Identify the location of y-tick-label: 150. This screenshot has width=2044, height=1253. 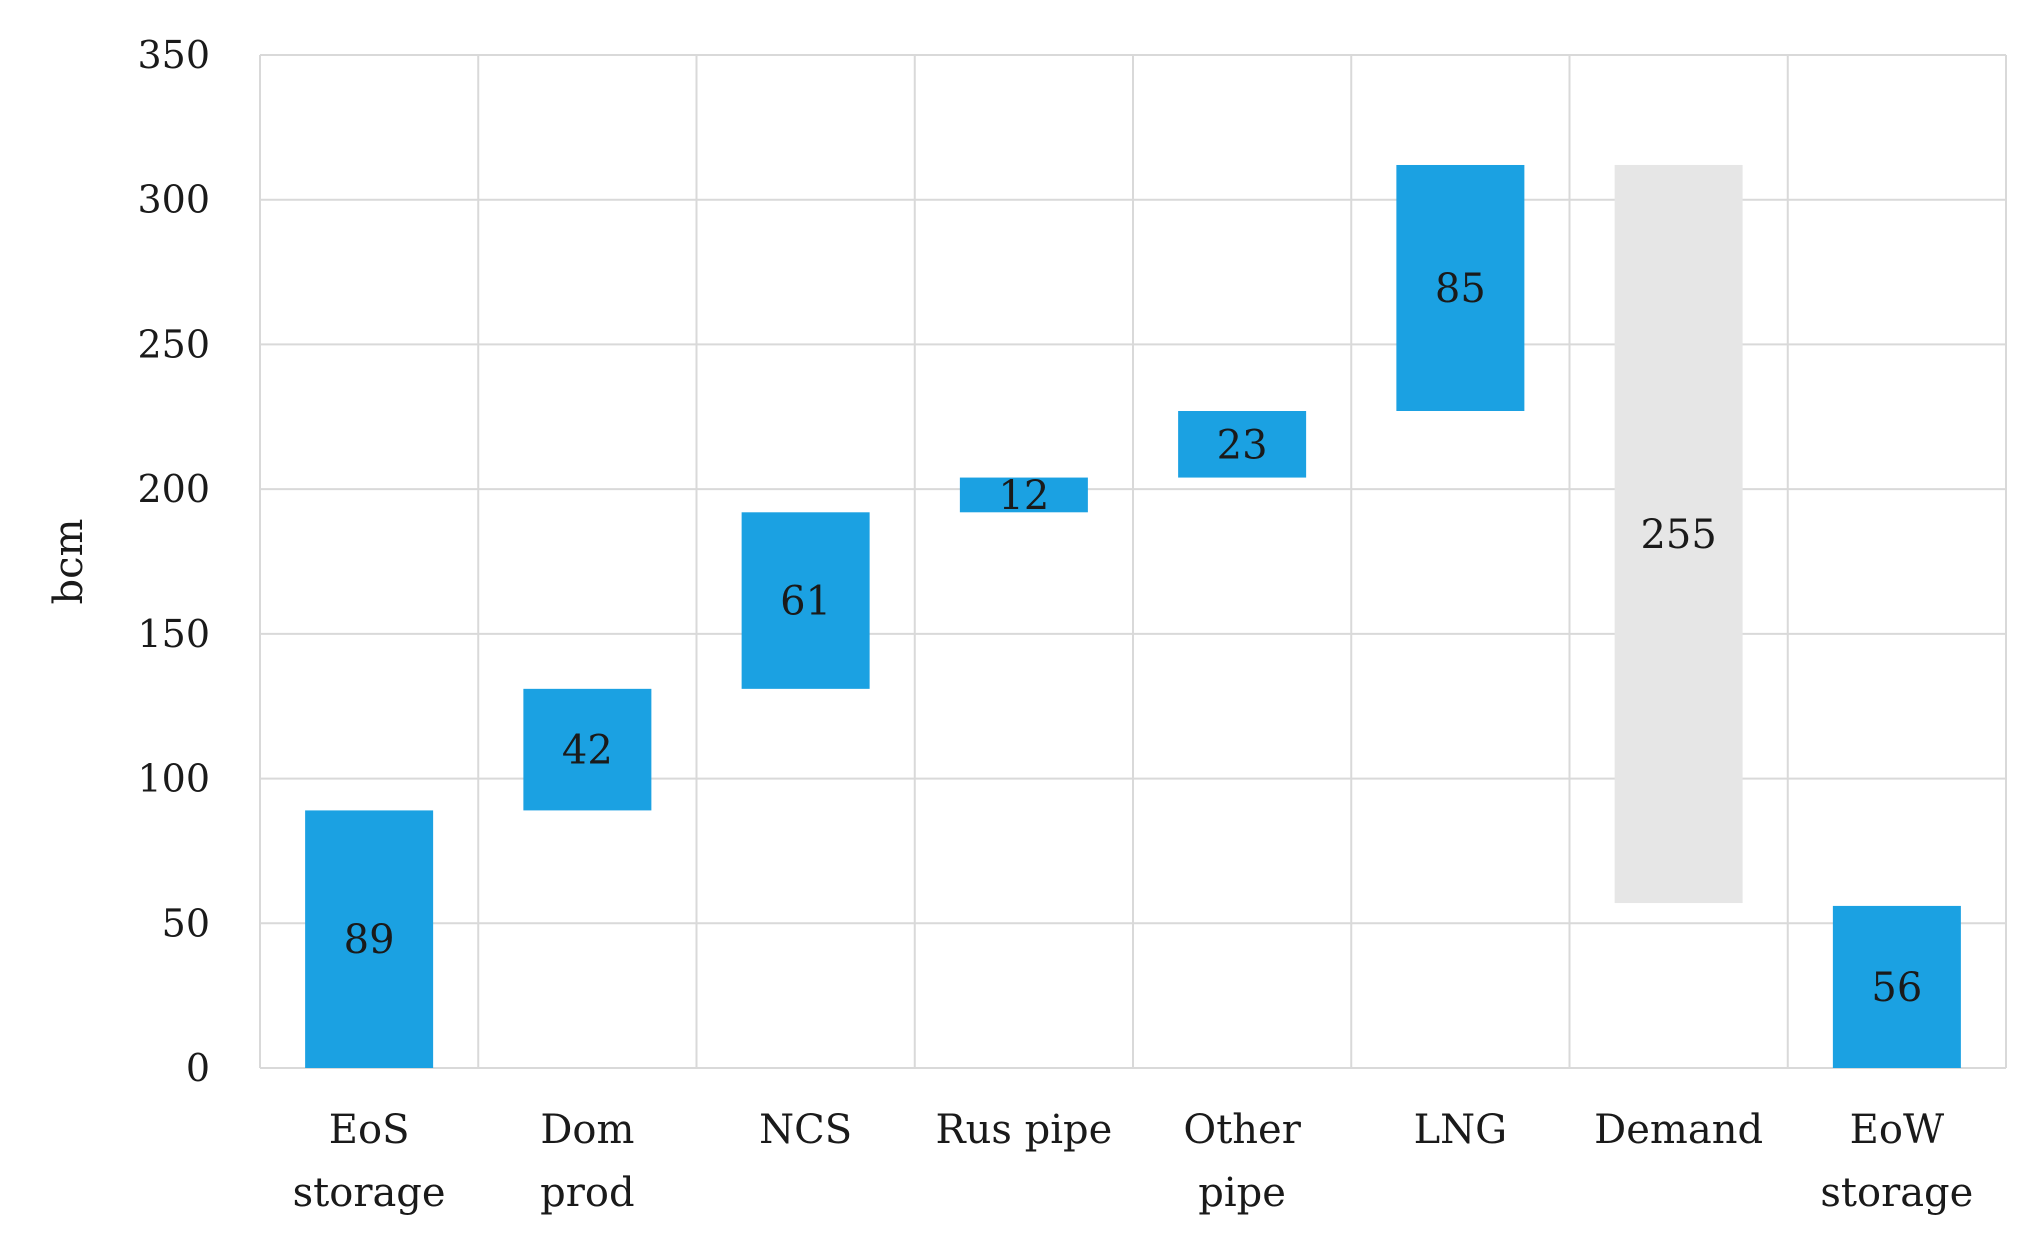
(173, 634).